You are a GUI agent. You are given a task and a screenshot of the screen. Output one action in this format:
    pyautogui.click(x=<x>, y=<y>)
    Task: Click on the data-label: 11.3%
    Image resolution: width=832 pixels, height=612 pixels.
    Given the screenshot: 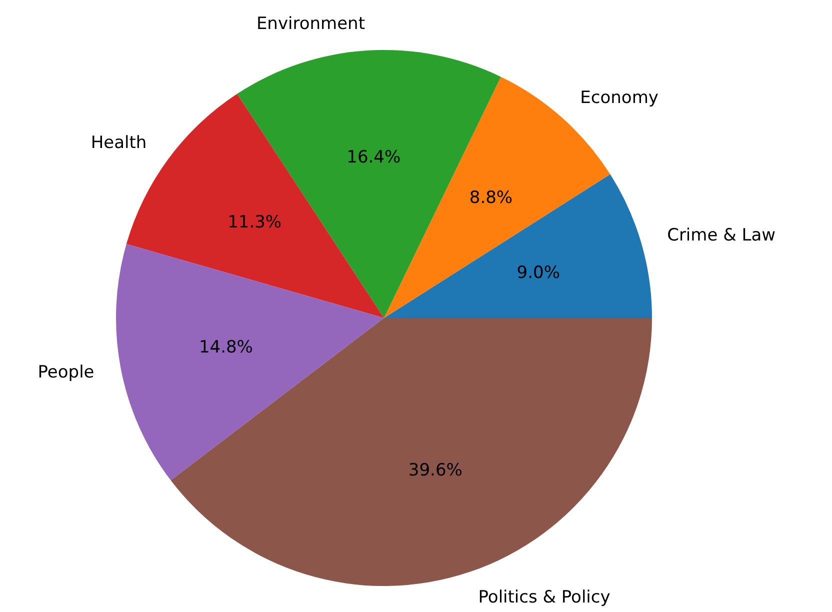 What is the action you would take?
    pyautogui.click(x=255, y=222)
    